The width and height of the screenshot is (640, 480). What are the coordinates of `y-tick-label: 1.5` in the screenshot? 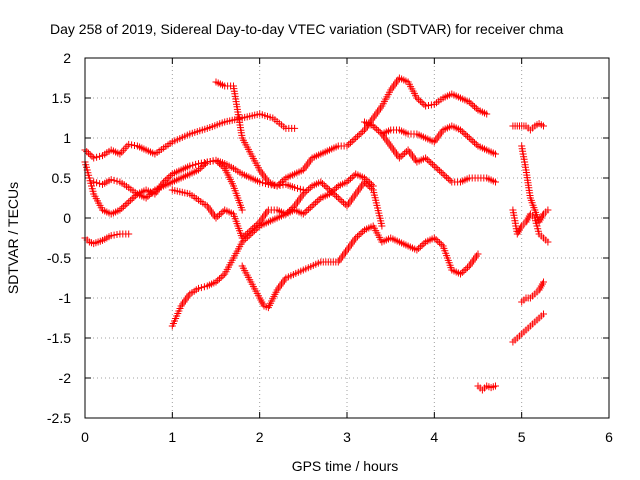 It's located at (62, 98).